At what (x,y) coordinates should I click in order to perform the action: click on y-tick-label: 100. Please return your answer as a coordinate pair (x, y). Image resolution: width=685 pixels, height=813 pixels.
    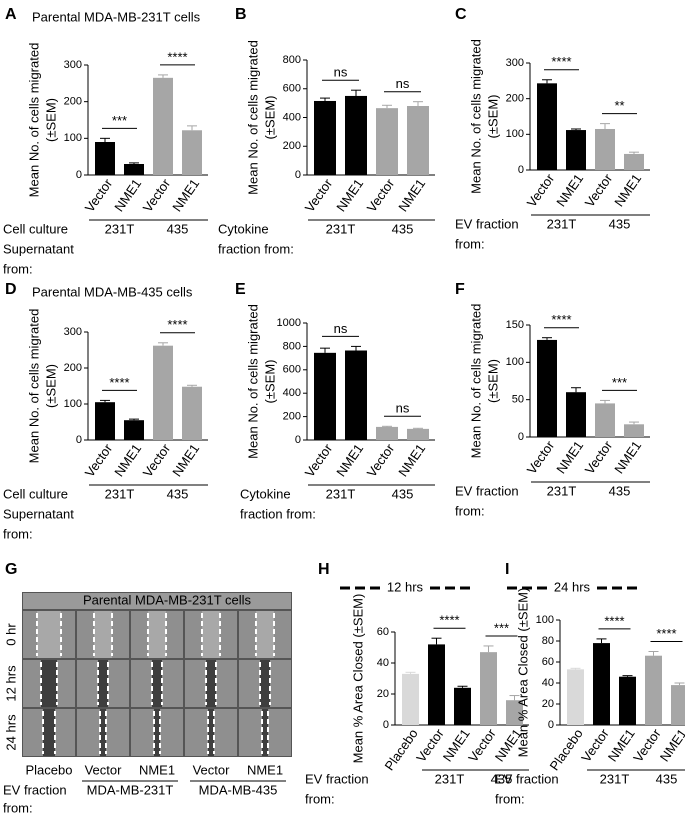
    Looking at the image, I should click on (545, 620).